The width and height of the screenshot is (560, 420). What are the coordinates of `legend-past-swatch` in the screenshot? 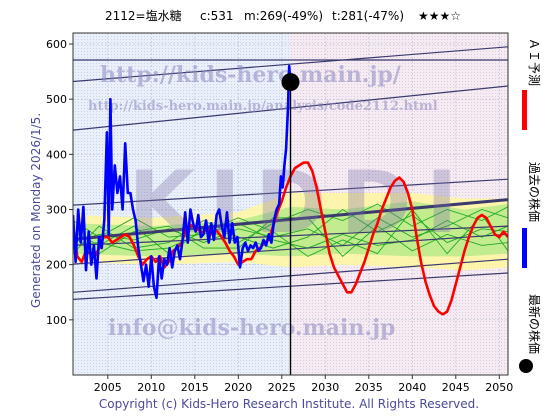 It's located at (524, 248).